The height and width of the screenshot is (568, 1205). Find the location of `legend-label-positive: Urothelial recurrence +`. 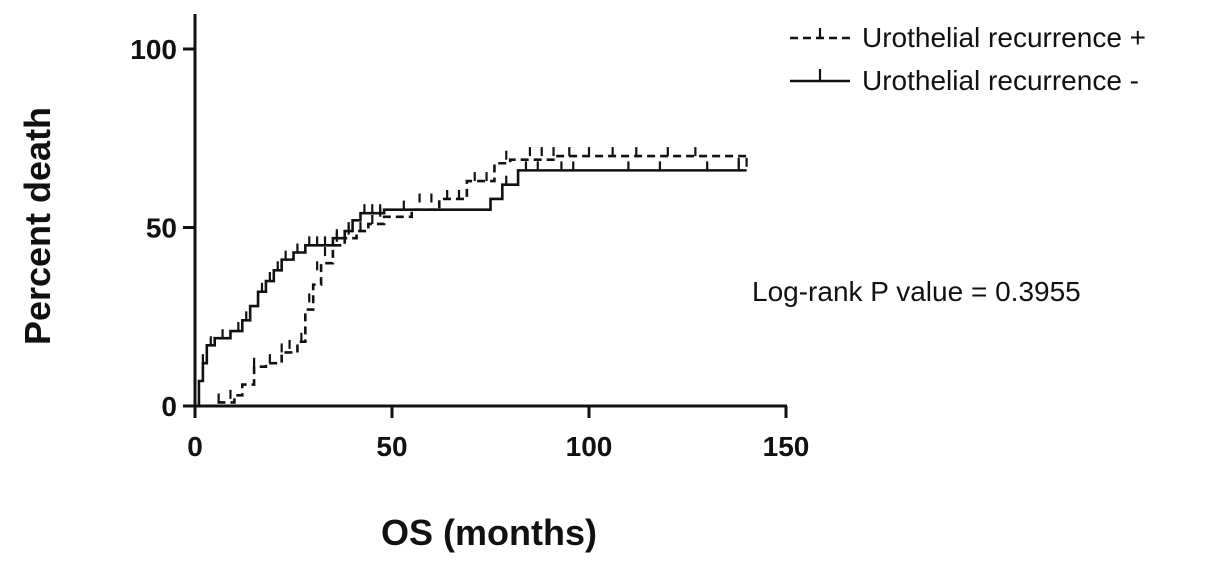

legend-label-positive: Urothelial recurrence + is located at coordinates (1004, 37).